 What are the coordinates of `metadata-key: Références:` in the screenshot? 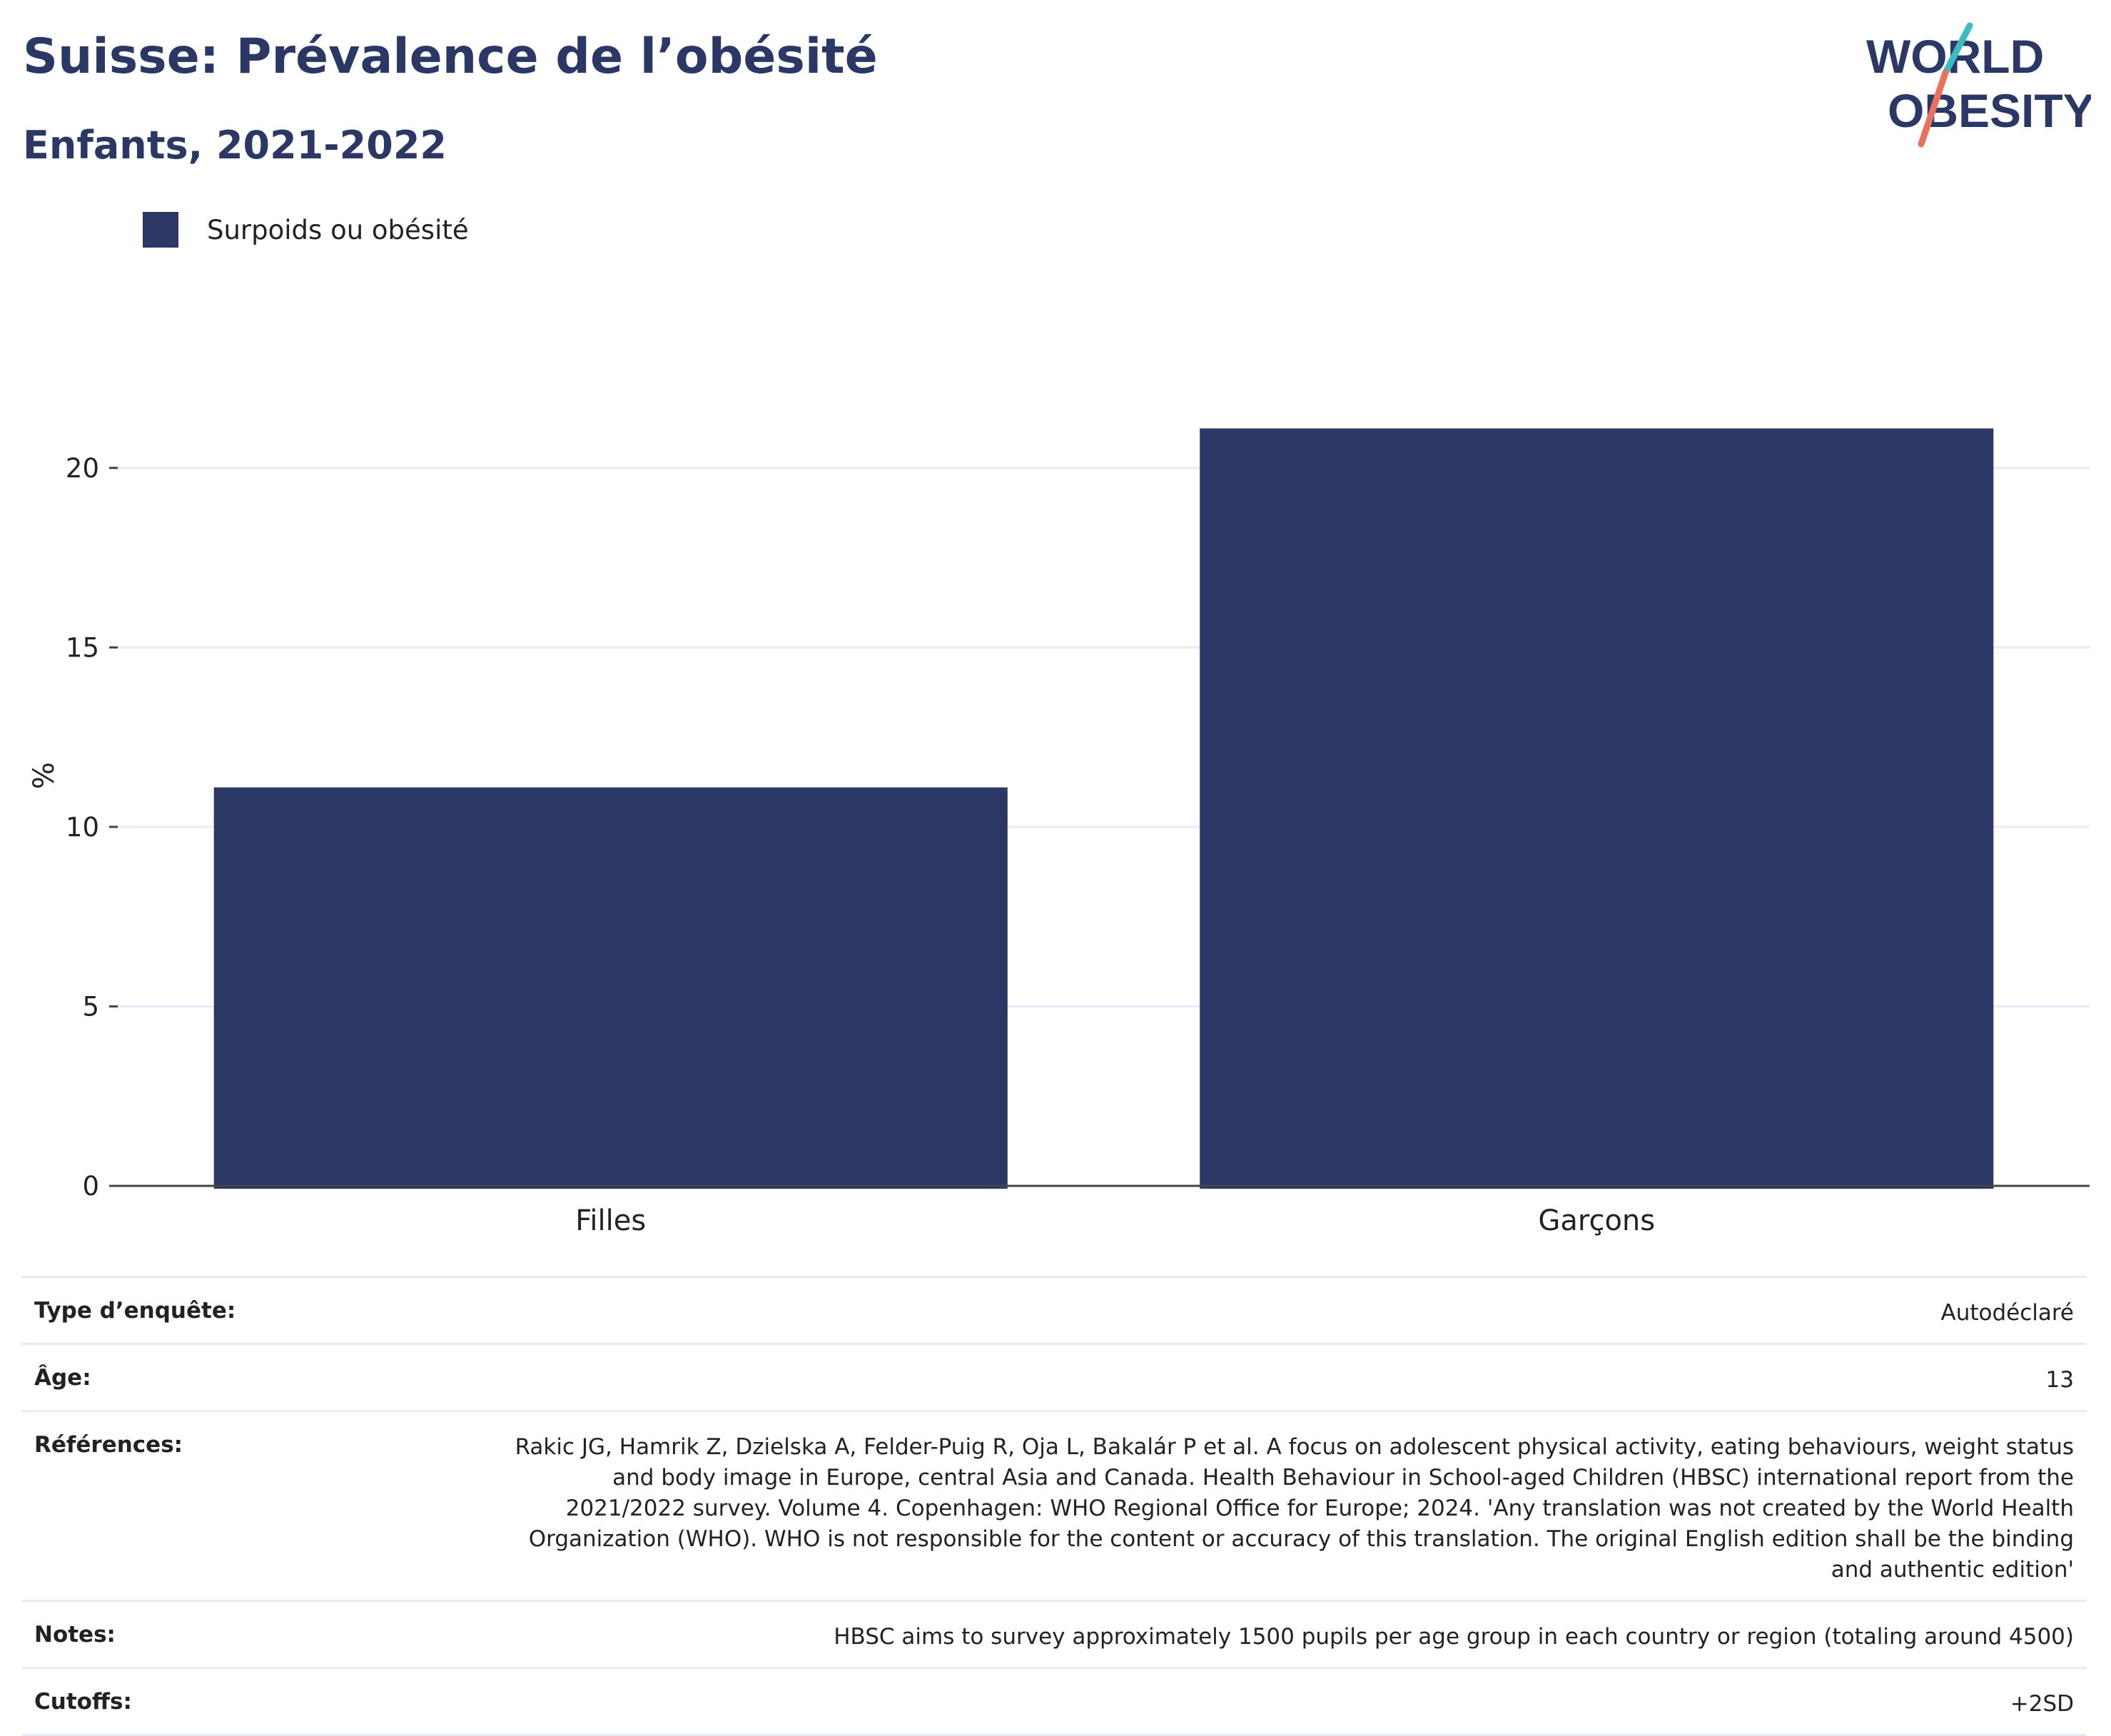 It's located at (109, 1445).